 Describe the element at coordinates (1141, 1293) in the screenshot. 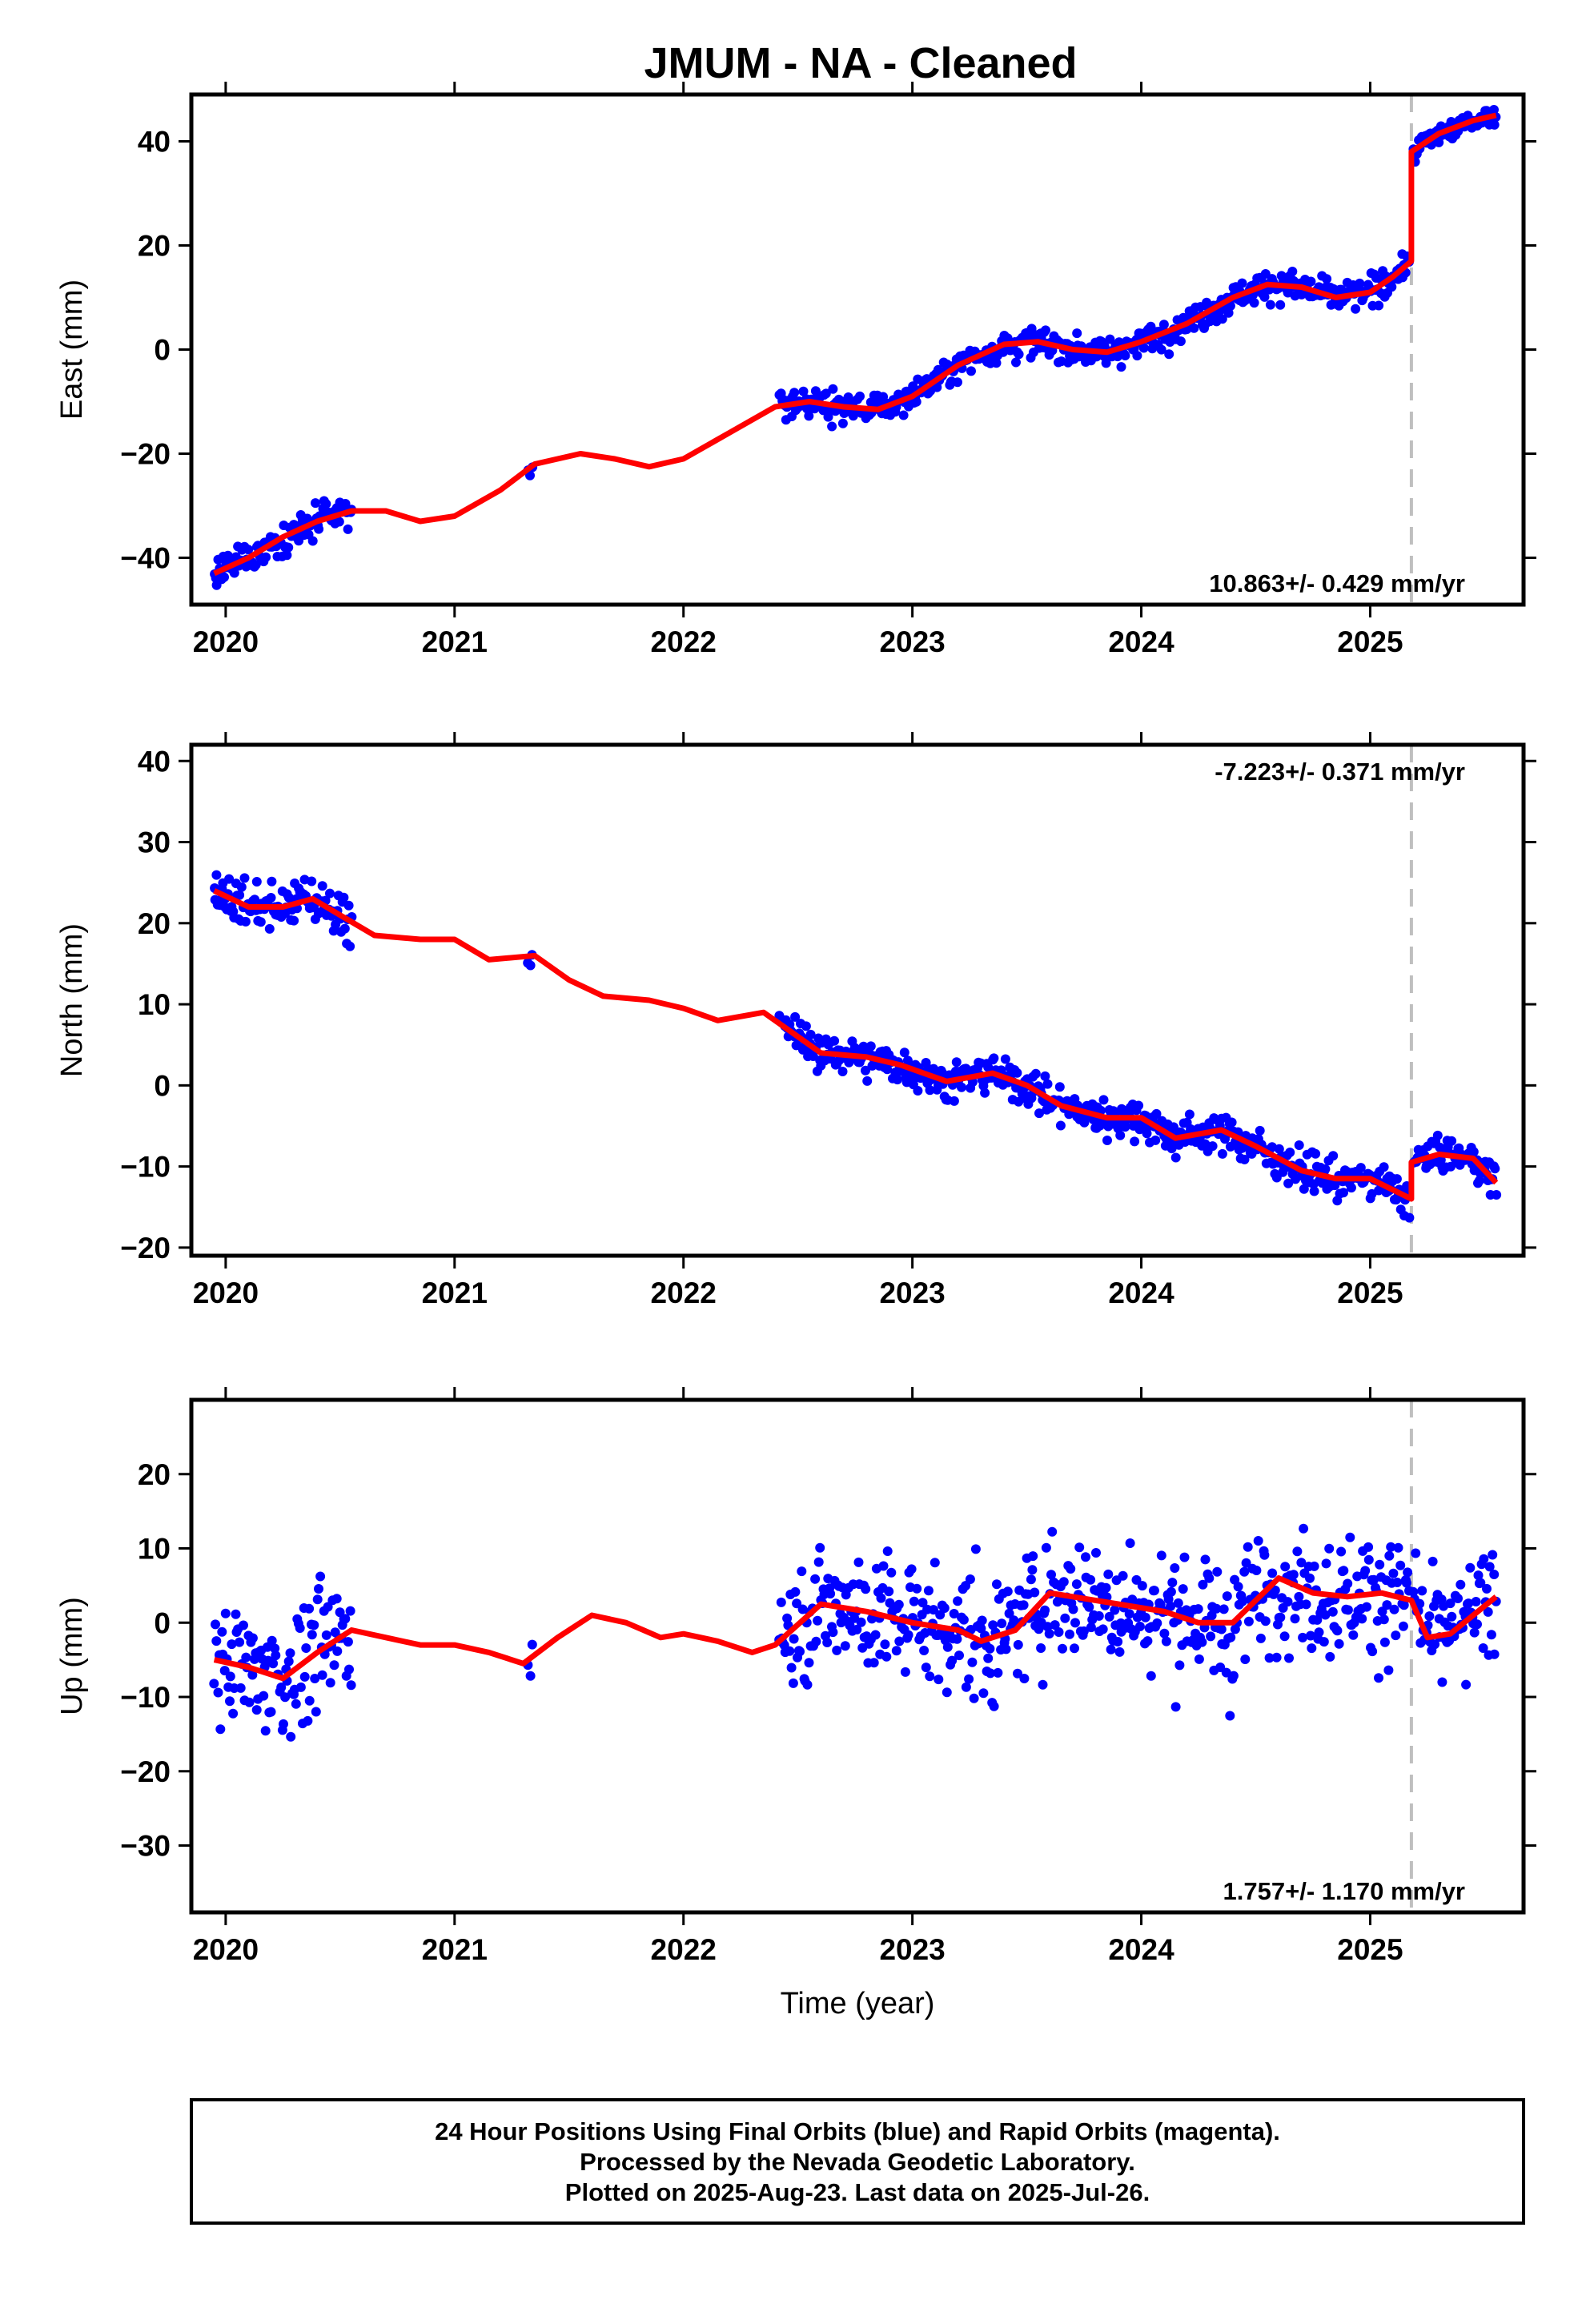

I see `north-xtick-label: 2024` at that location.